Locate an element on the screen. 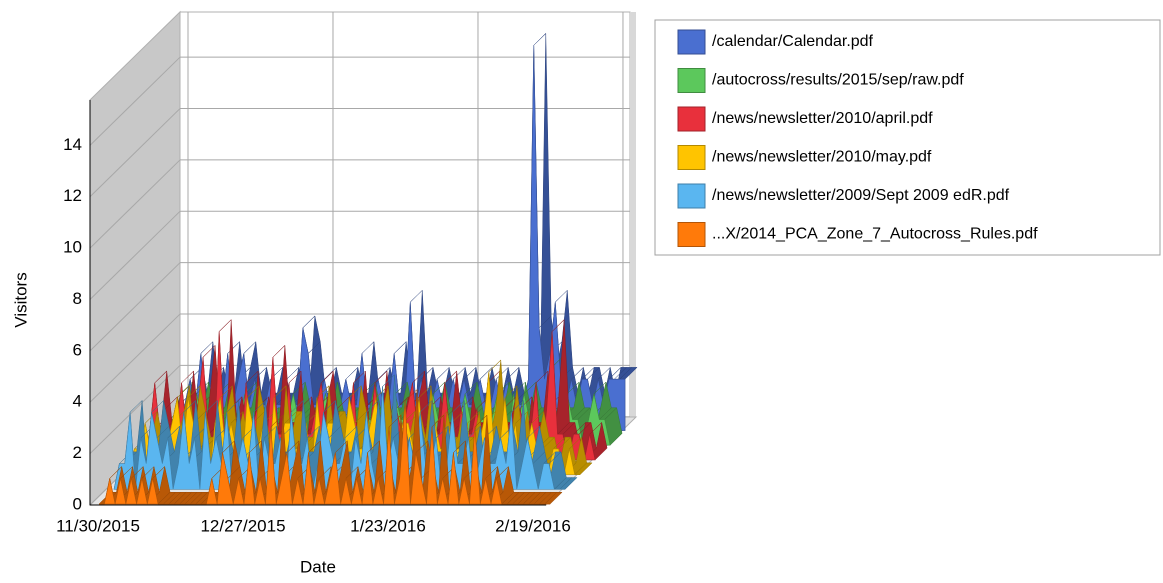  y-tick-label: 12 is located at coordinates (72, 195).